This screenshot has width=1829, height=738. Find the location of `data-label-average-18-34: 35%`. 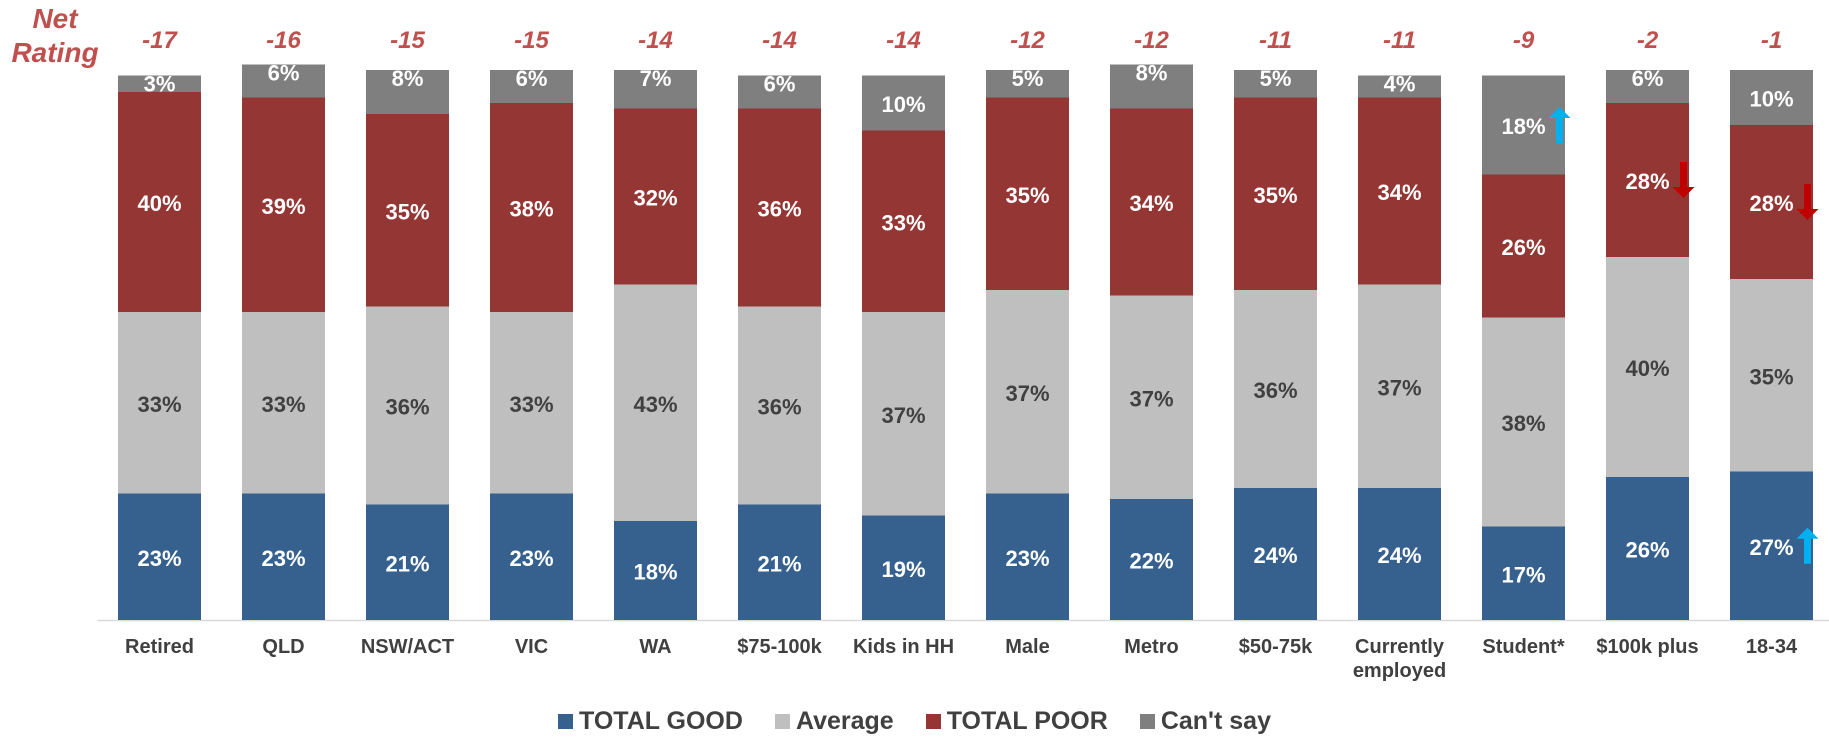

data-label-average-18-34: 35% is located at coordinates (1771, 376).